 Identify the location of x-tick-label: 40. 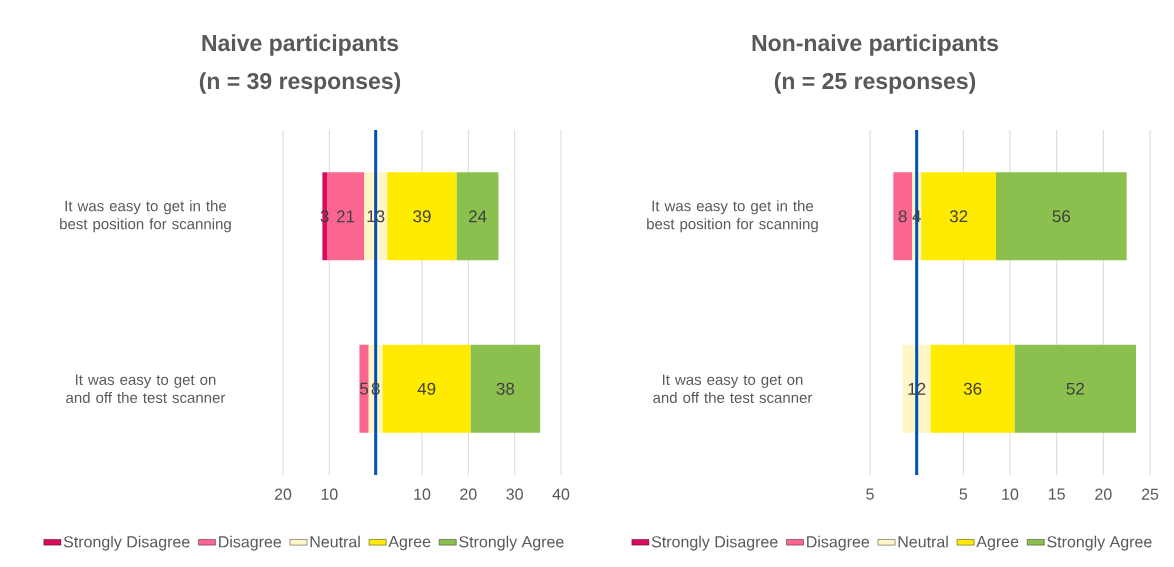
(561, 494).